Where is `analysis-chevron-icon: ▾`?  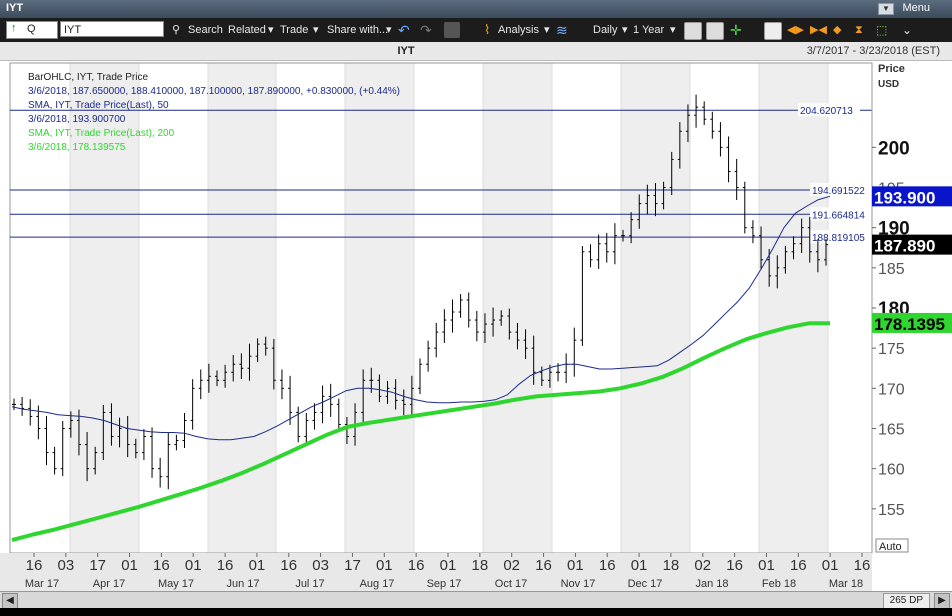
analysis-chevron-icon: ▾ is located at coordinates (547, 30).